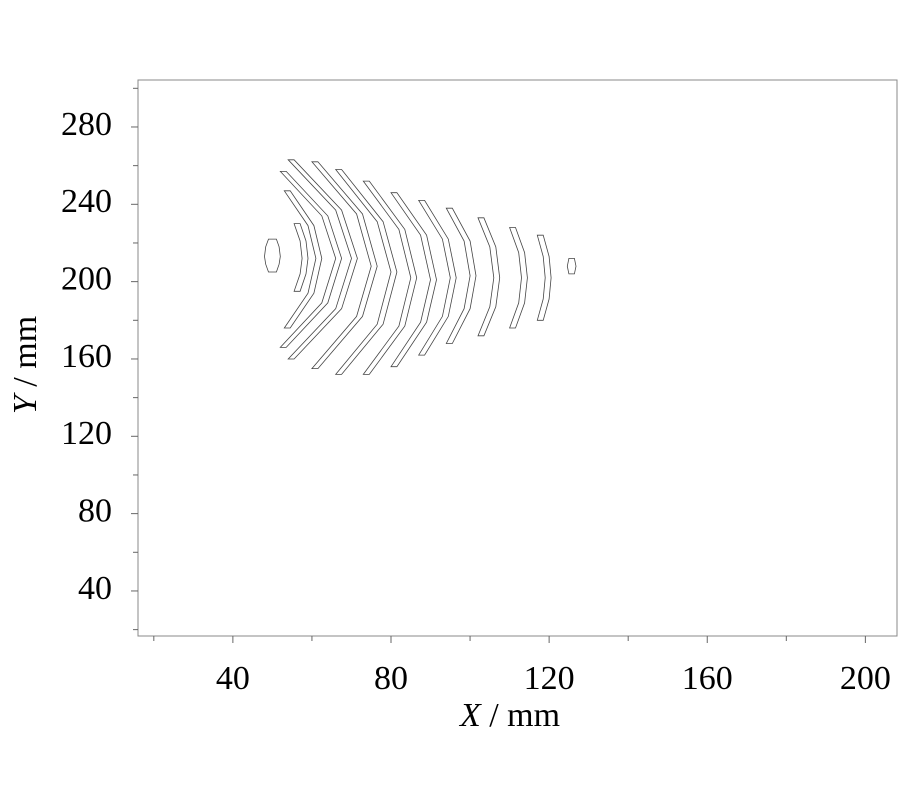  Describe the element at coordinates (86, 433) in the screenshot. I see `y-tick-label: 120` at that location.